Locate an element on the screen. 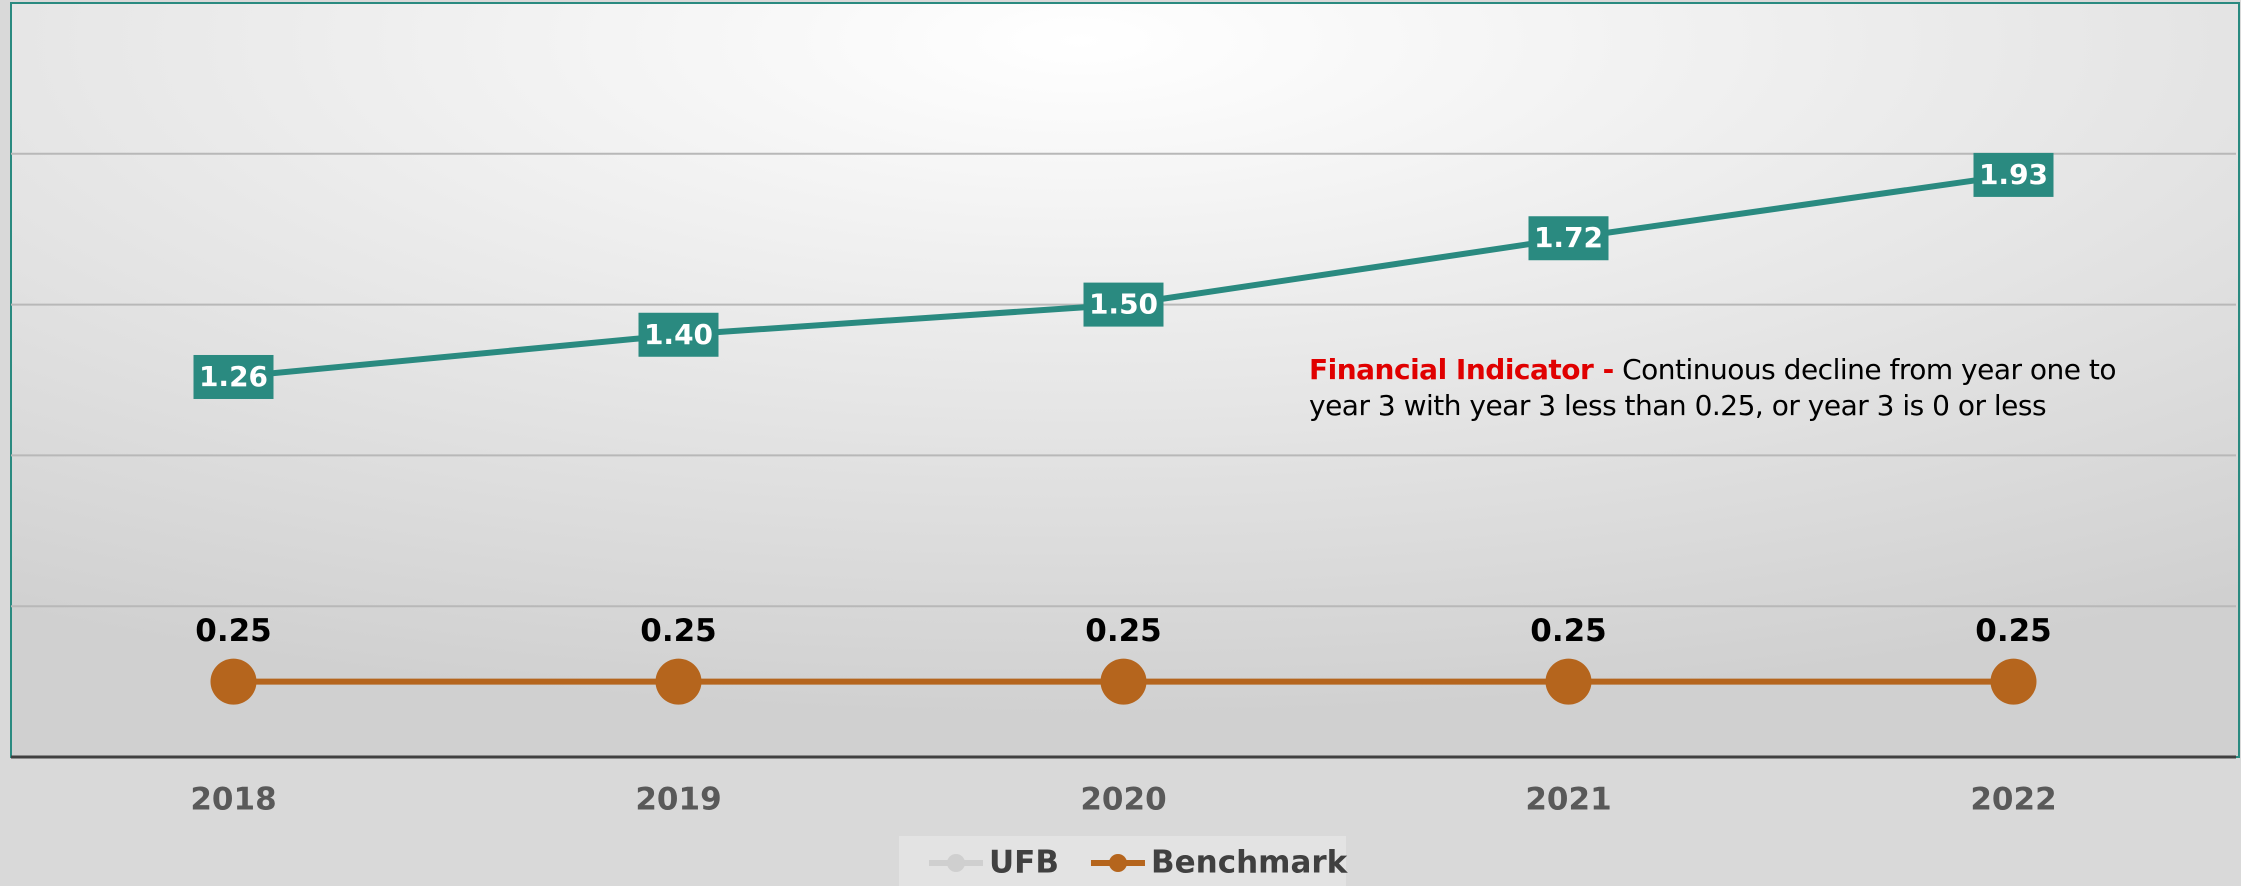 This screenshot has height=886, width=2241. data-label: 1.40 is located at coordinates (678, 334).